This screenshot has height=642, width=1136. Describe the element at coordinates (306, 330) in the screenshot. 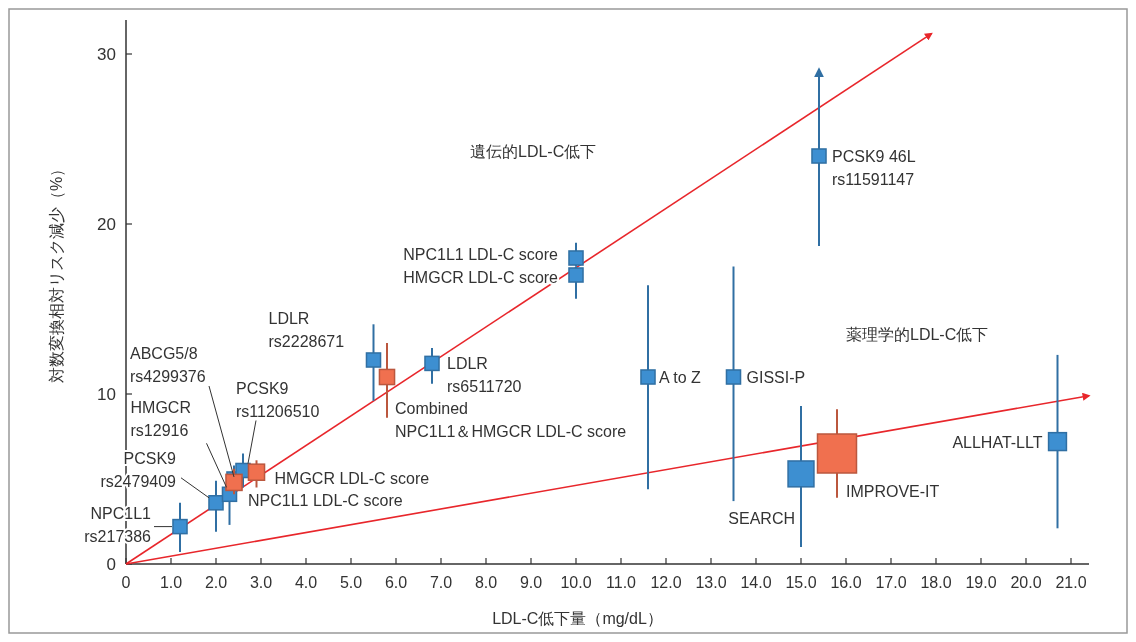

I see `annotation: LDLR rs2228671` at that location.